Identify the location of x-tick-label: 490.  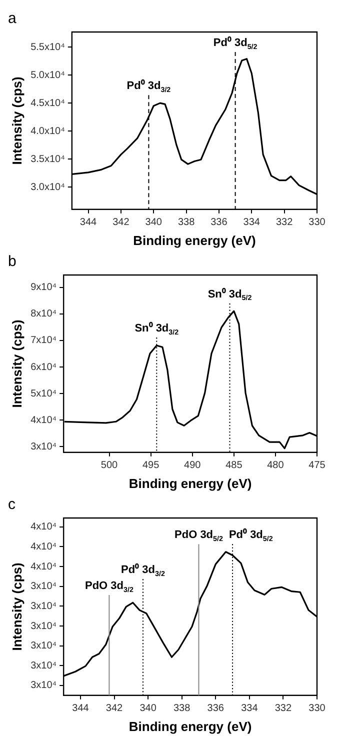
(193, 466).